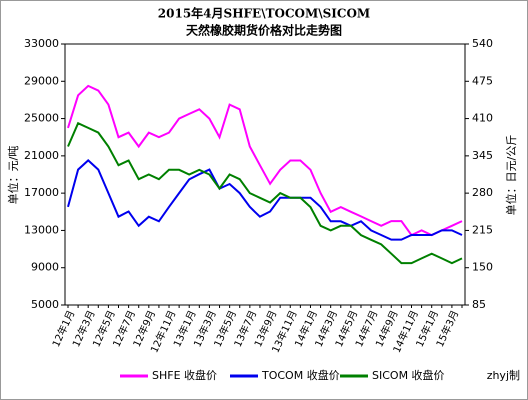 This screenshot has height=400, width=528. Describe the element at coordinates (41, 43) in the screenshot. I see `y-tick-label: 33000` at that location.